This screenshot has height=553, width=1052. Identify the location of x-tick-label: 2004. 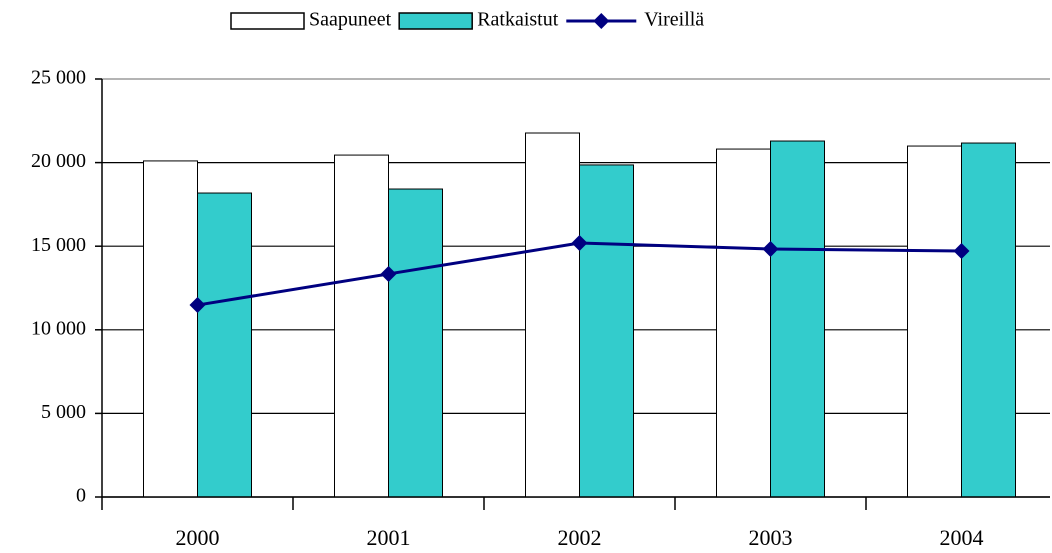
(962, 537).